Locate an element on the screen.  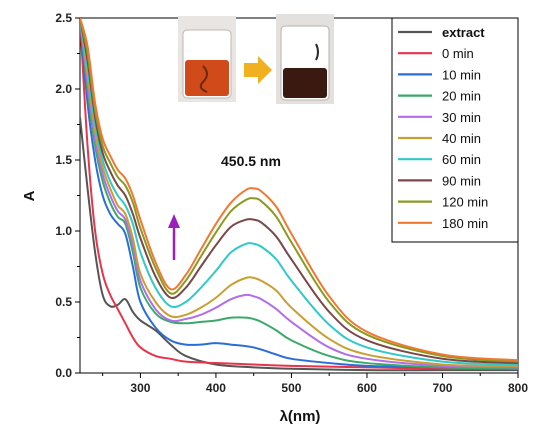
beaker-before-icon is located at coordinates (207, 59).